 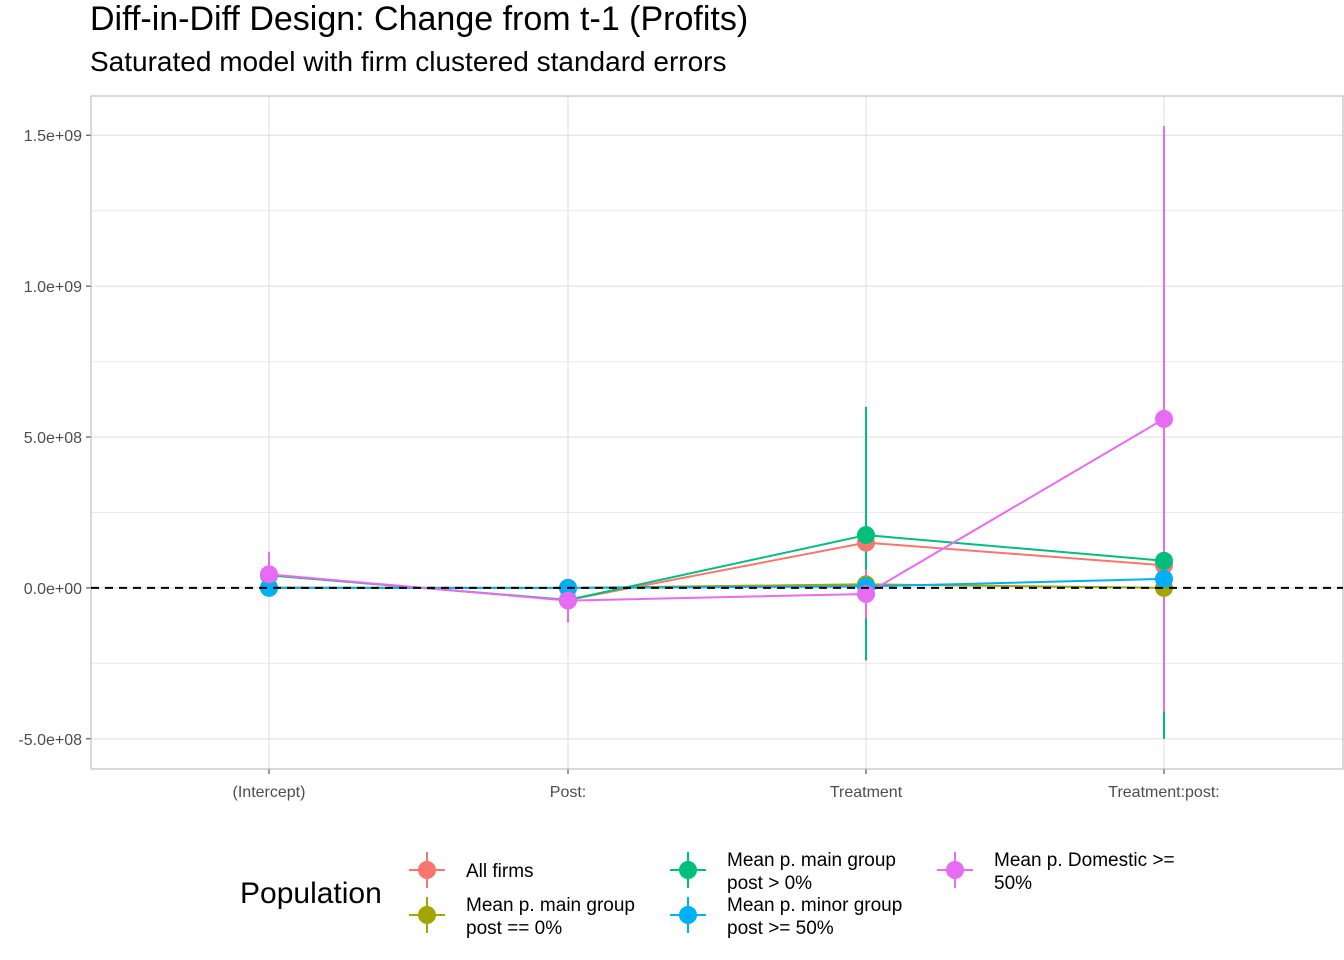 I want to click on y-tick-label: 5.0e+08, so click(x=53, y=438).